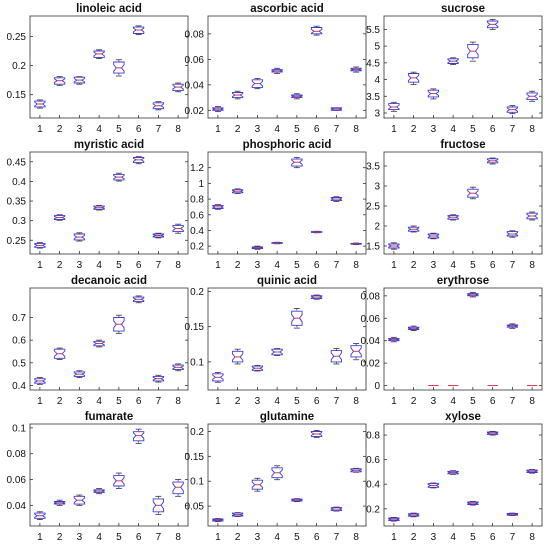 This screenshot has height=556, width=550. Describe the element at coordinates (377, 47) in the screenshot. I see `y-tick-label: 5` at that location.